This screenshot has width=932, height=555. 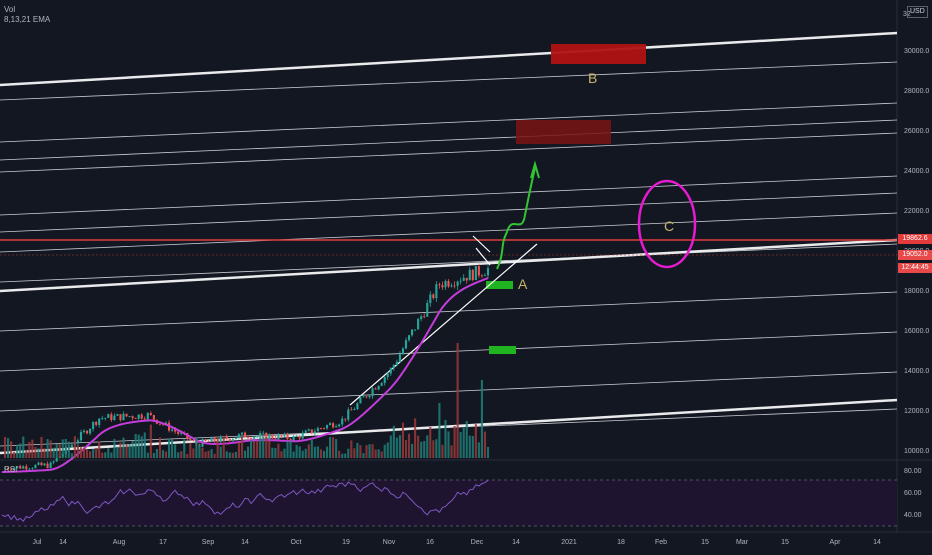 What do you see at coordinates (27, 19) in the screenshot?
I see `ema-legend: 8,13,21 EMA` at bounding box center [27, 19].